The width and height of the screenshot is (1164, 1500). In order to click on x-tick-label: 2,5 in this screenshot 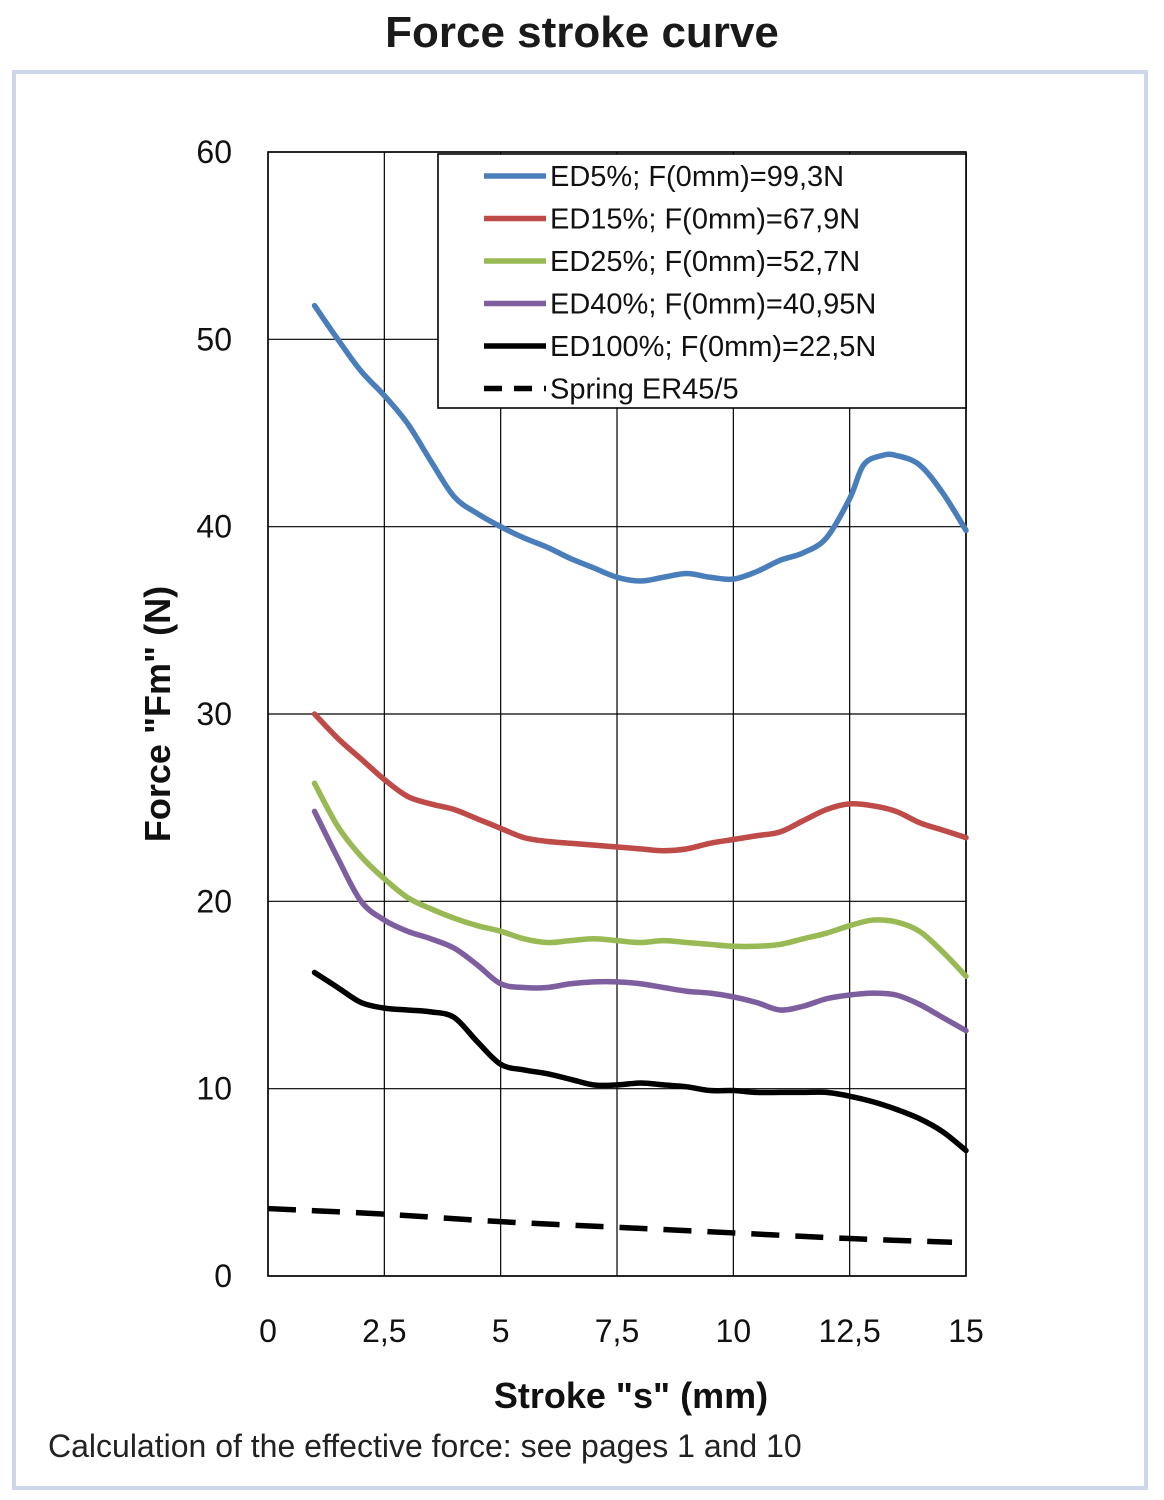, I will do `click(384, 1331)`.